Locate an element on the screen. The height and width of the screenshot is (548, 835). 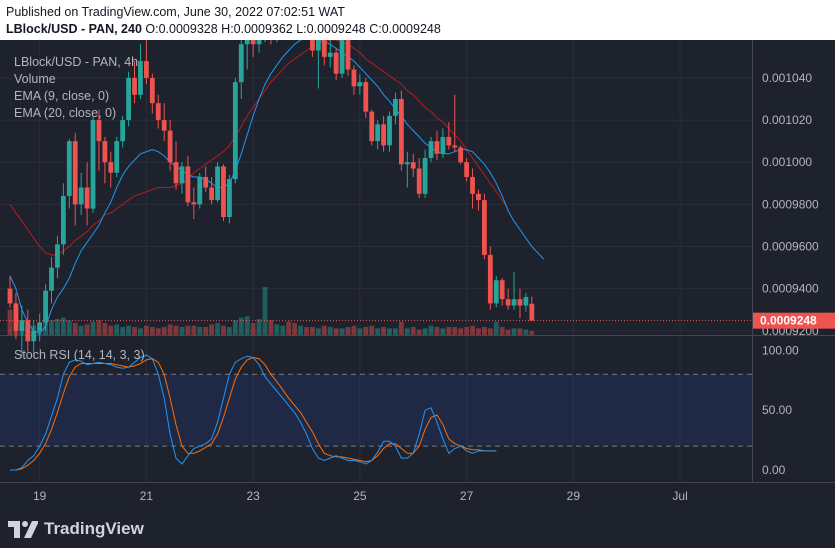
stoch-band-fill is located at coordinates (376, 410).